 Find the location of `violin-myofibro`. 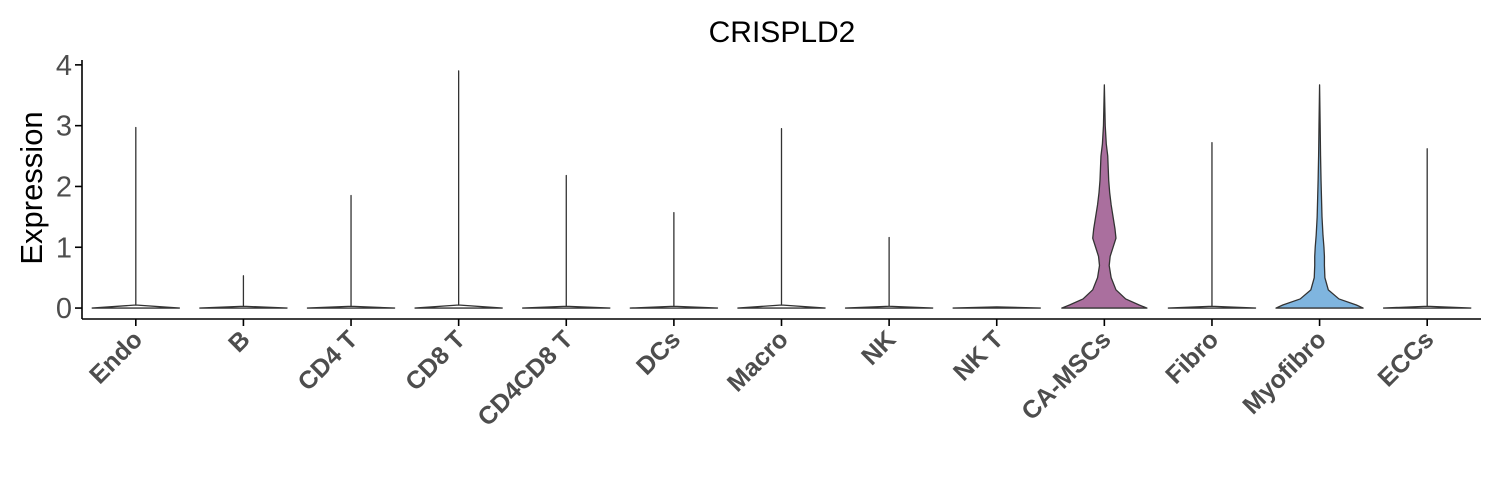

violin-myofibro is located at coordinates (1319, 196).